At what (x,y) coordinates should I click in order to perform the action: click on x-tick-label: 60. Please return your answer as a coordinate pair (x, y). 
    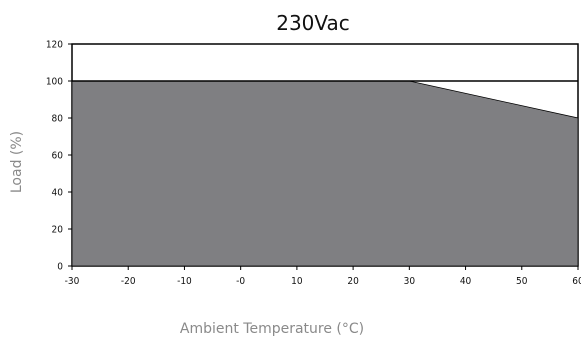
    Looking at the image, I should click on (576, 281).